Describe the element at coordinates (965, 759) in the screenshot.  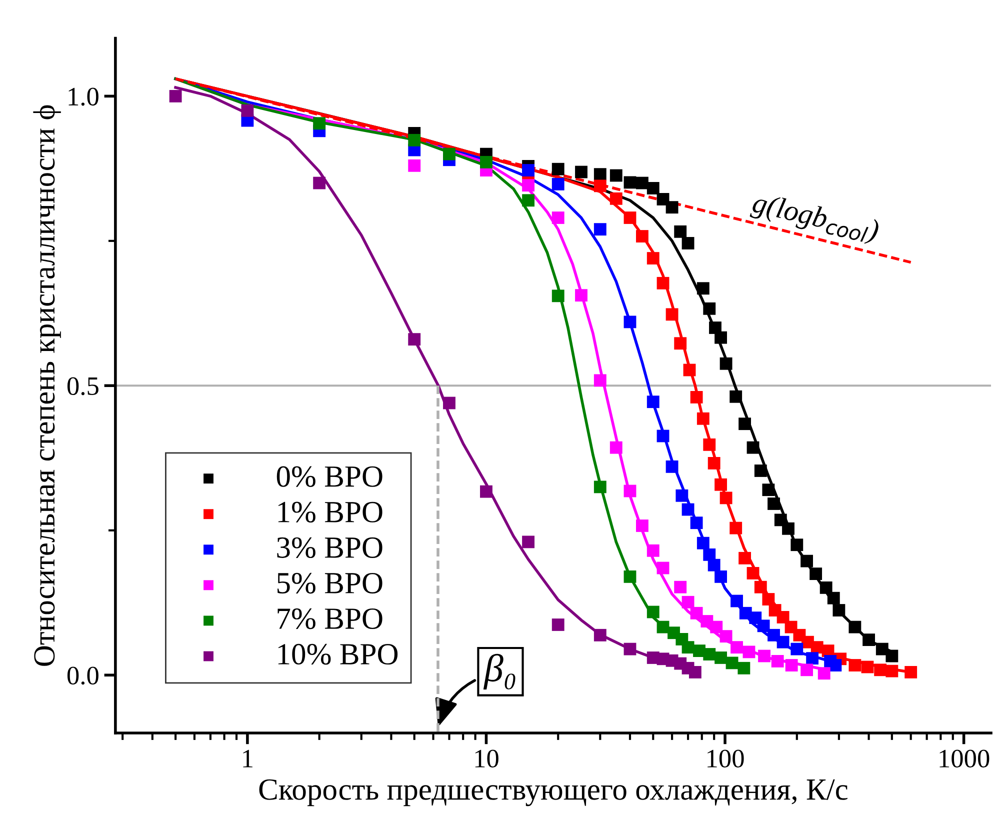
I see `x-tick-label: 1000` at that location.